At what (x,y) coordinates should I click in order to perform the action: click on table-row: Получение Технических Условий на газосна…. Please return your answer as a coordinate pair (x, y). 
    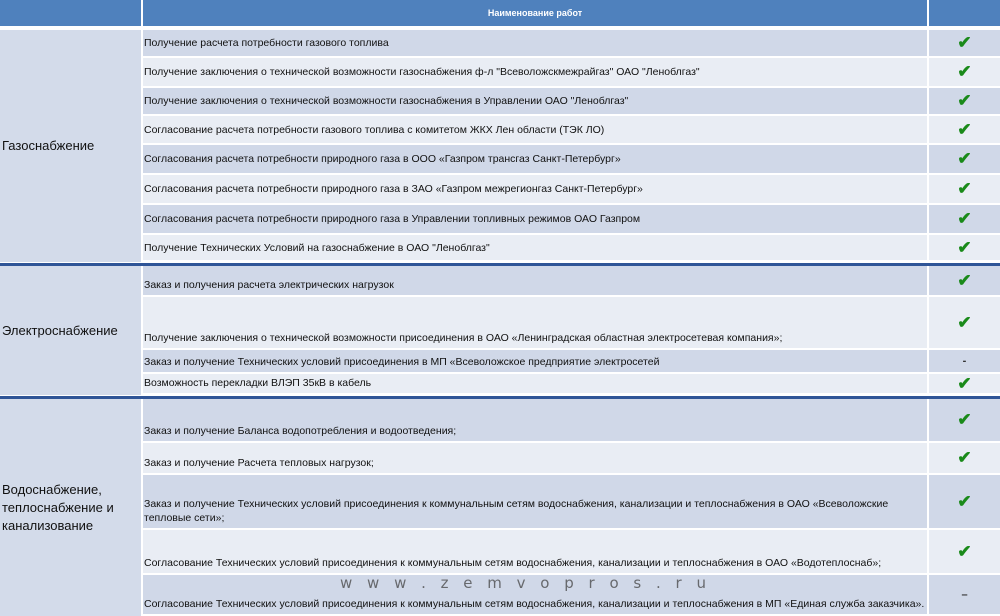
    Looking at the image, I should click on (571, 247).